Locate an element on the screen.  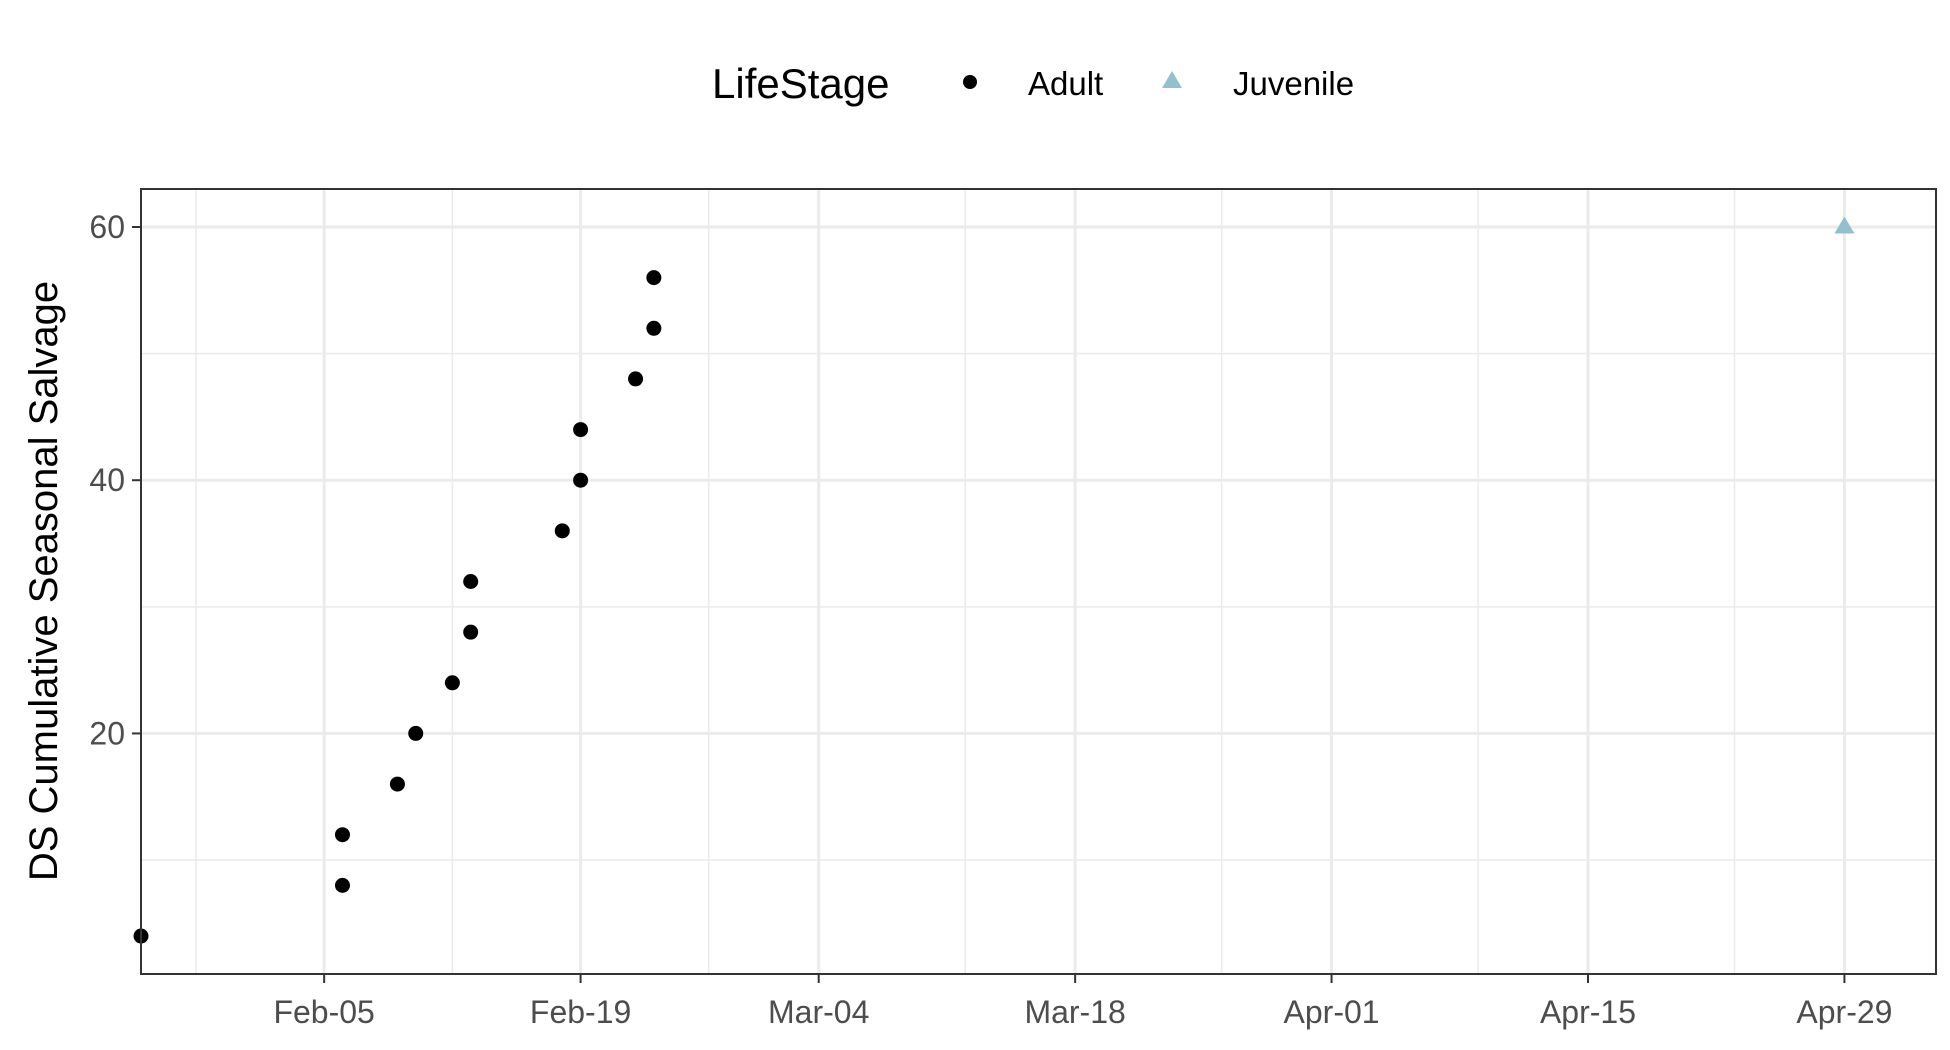
legend-adult-label: Adult is located at coordinates (1065, 83).